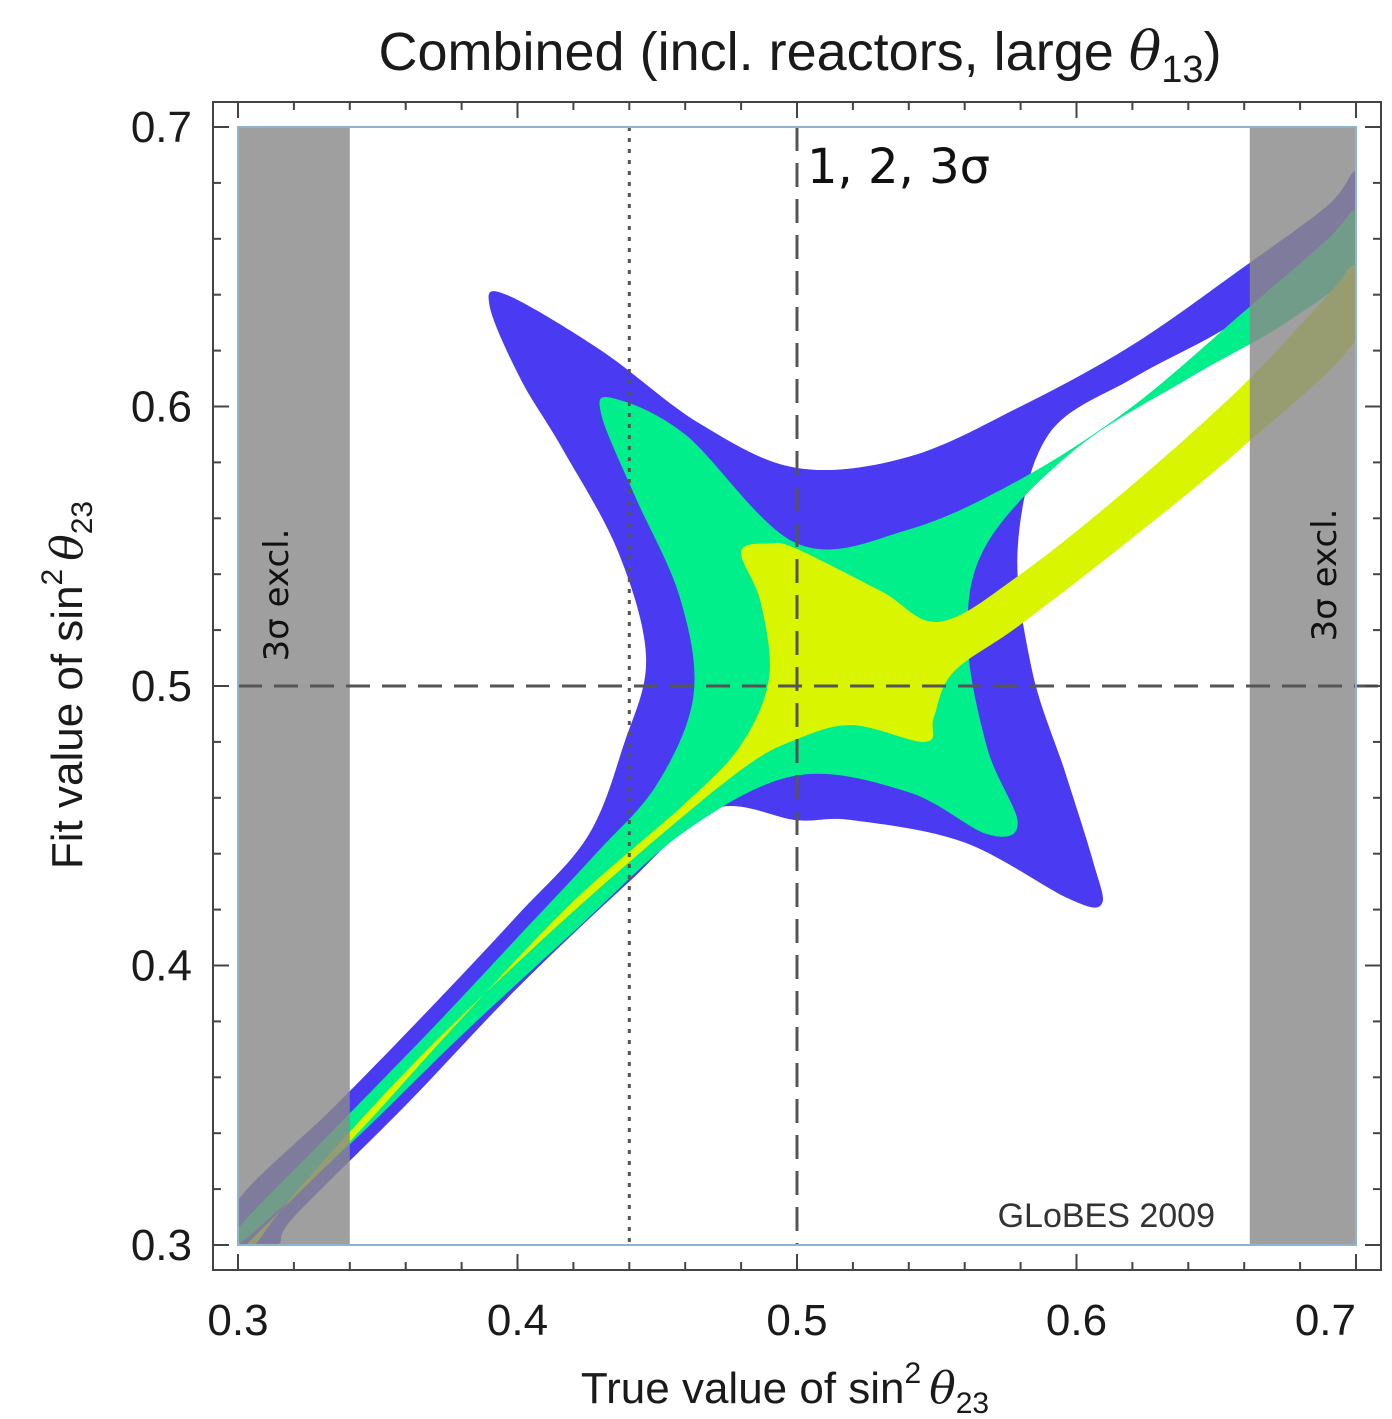 This screenshot has height=1419, width=1392. Describe the element at coordinates (161, 1245) in the screenshot. I see `y-tick-label: 0.3` at that location.